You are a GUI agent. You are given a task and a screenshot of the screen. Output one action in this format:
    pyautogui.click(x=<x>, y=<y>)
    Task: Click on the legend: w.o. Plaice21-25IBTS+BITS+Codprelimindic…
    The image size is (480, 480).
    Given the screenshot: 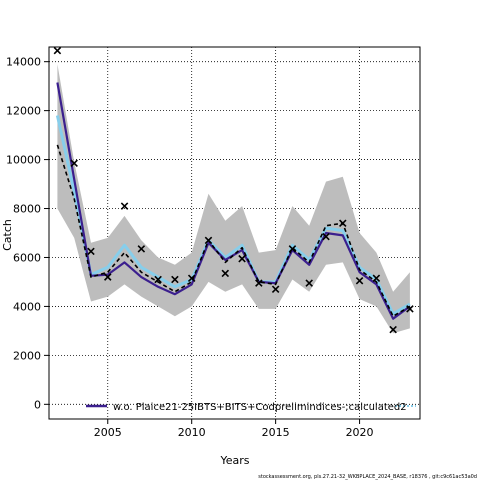 What is the action you would take?
    pyautogui.click(x=251, y=407)
    